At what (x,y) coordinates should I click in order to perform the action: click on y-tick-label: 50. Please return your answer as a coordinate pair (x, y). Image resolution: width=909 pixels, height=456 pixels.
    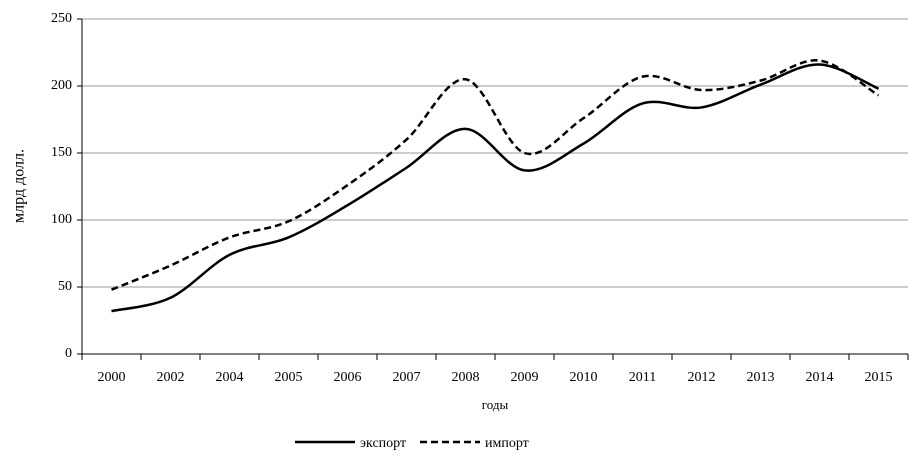
    Looking at the image, I should click on (65, 286).